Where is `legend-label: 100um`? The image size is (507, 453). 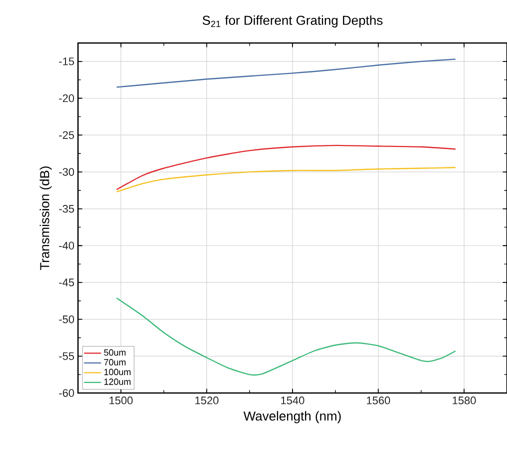
legend-label: 100um is located at coordinates (117, 372).